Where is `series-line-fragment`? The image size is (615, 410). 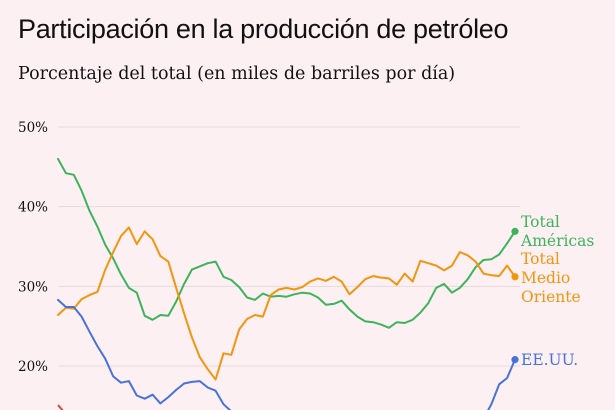 series-line-fragment is located at coordinates (60, 407).